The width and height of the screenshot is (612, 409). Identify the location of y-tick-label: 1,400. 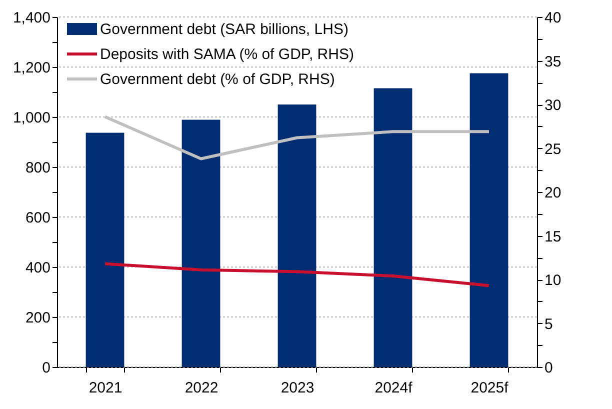
(31, 18).